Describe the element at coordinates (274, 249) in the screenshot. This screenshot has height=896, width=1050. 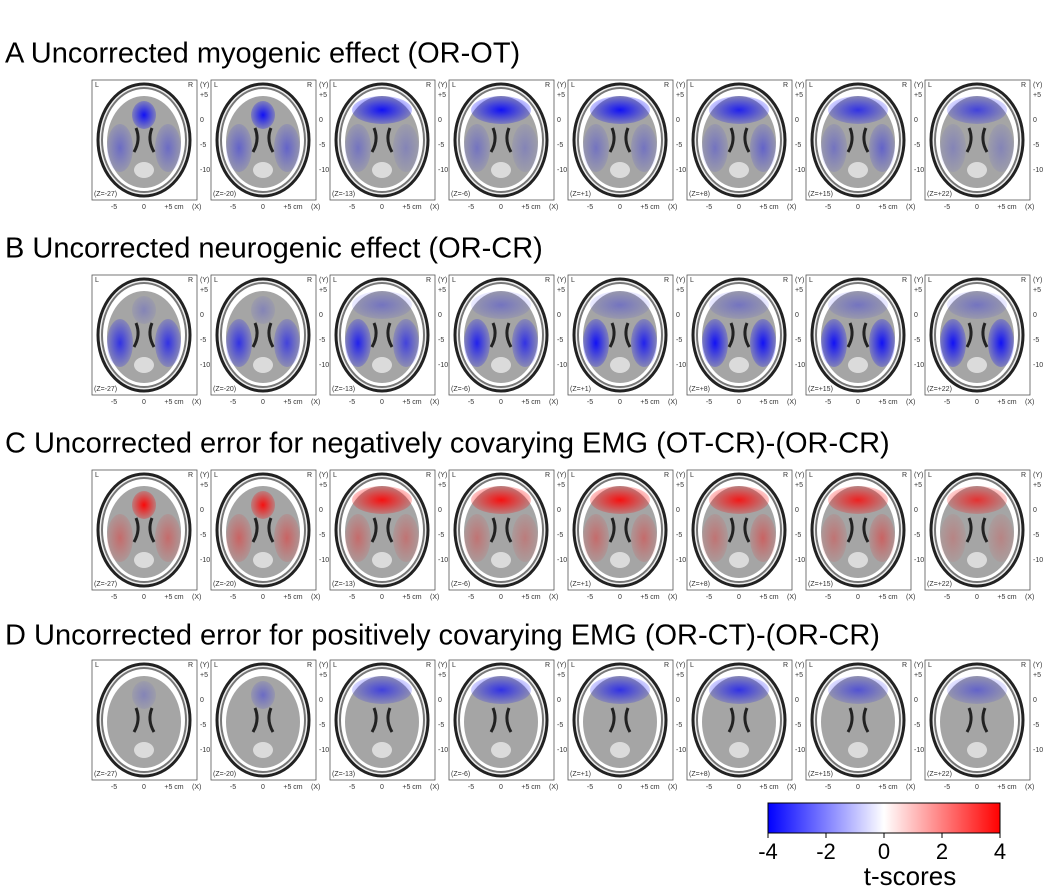
I see `row-title: B Uncorrected neurogenic effect (OR-CR)` at that location.